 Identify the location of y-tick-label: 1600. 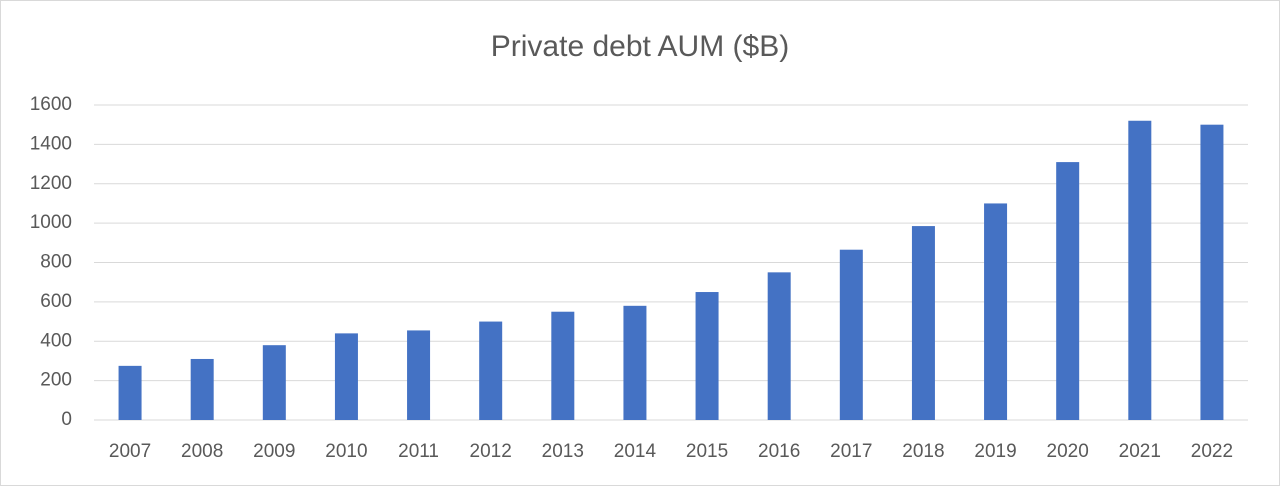
(51, 104).